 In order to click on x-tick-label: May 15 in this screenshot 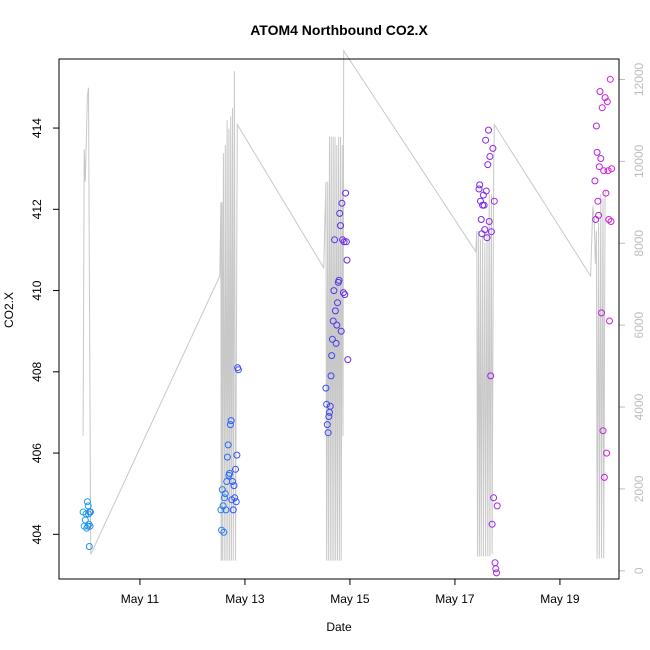, I will do `click(350, 599)`.